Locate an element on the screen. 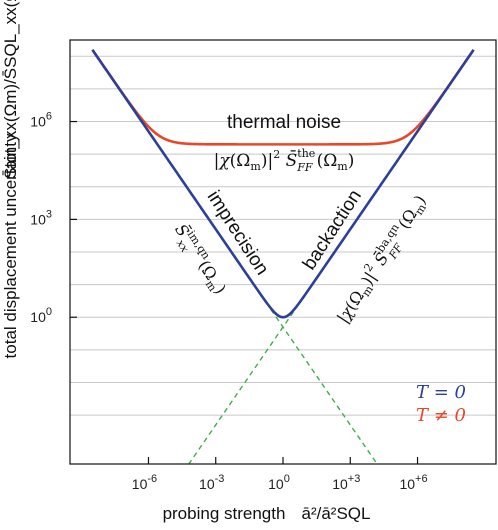 This screenshot has height=530, width=498. legend-entry-t-nonzero: T ≠ 0 is located at coordinates (441, 415).